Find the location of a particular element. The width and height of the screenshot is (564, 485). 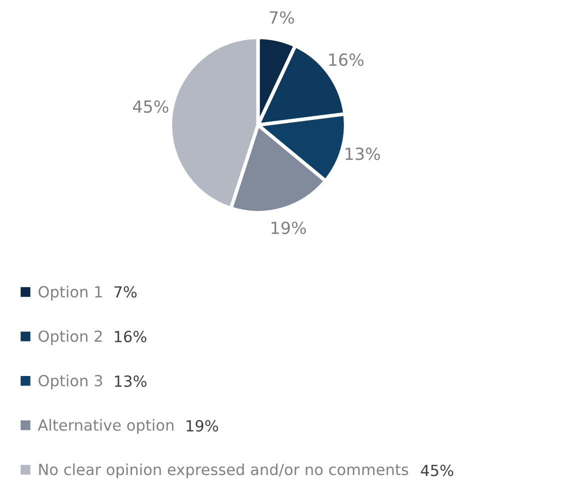

data-label: 13% is located at coordinates (363, 154).